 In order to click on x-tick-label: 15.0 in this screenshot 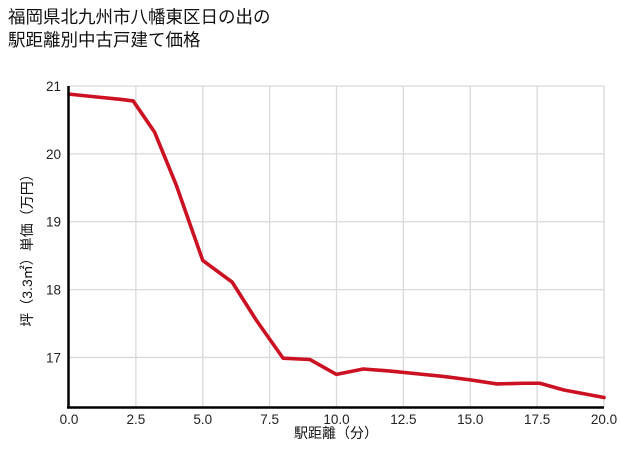, I will do `click(470, 419)`.